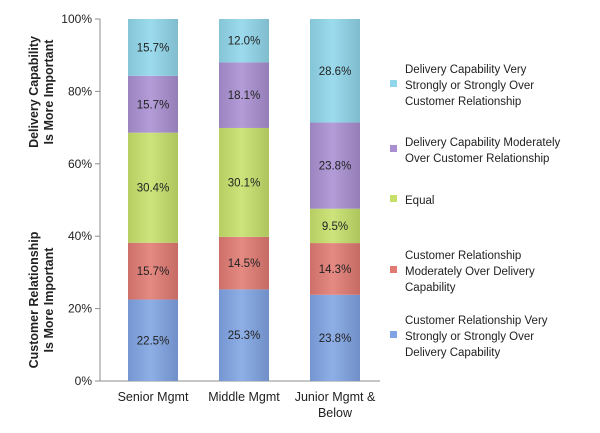 Image resolution: width=600 pixels, height=433 pixels. Describe the element at coordinates (470, 272) in the screenshot. I see `legend-label: Moderately Over Delivery` at that location.